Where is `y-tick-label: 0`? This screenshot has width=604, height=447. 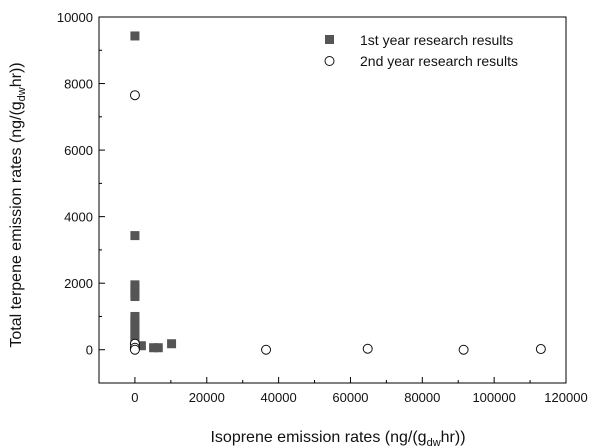 y-tick-label: 0 is located at coordinates (89, 350).